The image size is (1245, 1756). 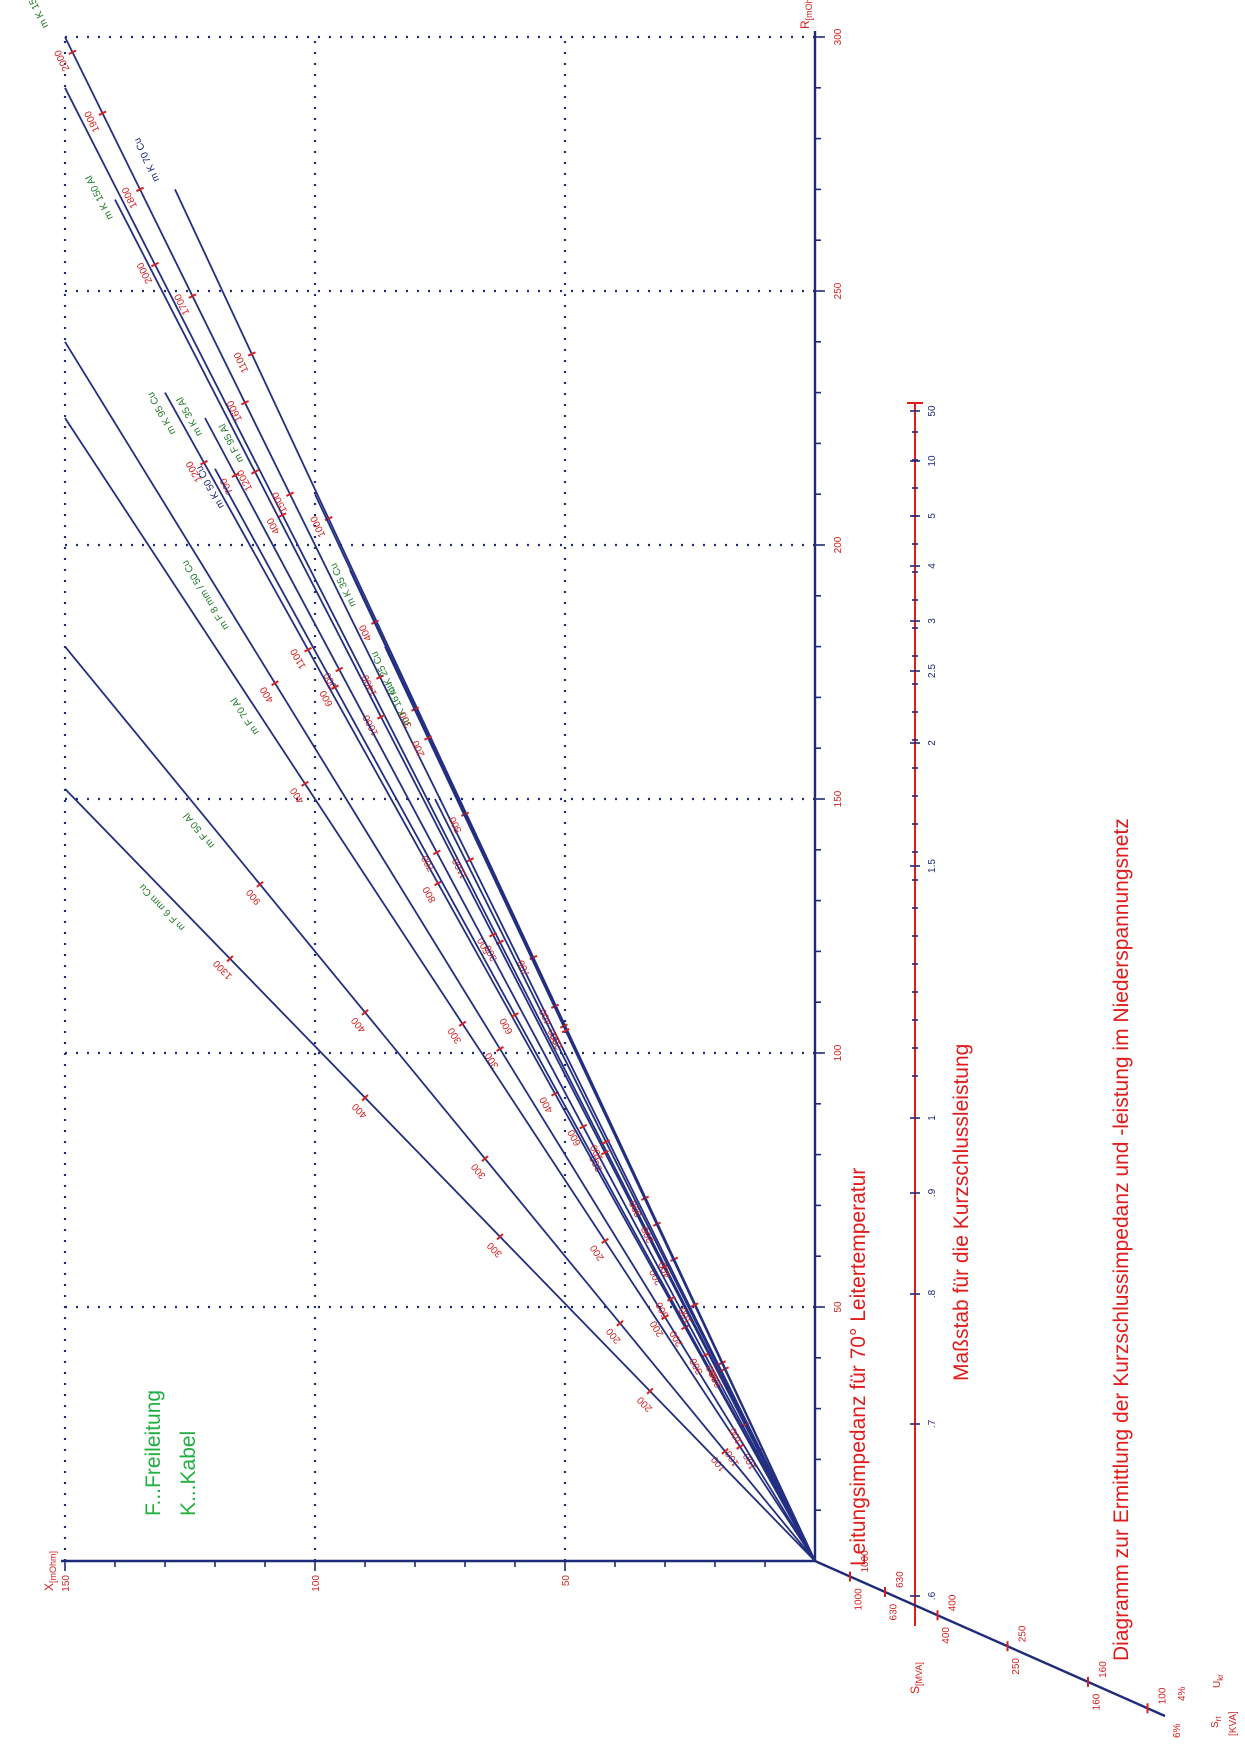 I want to click on legend-kabel: K...Kabel, so click(x=188, y=1473).